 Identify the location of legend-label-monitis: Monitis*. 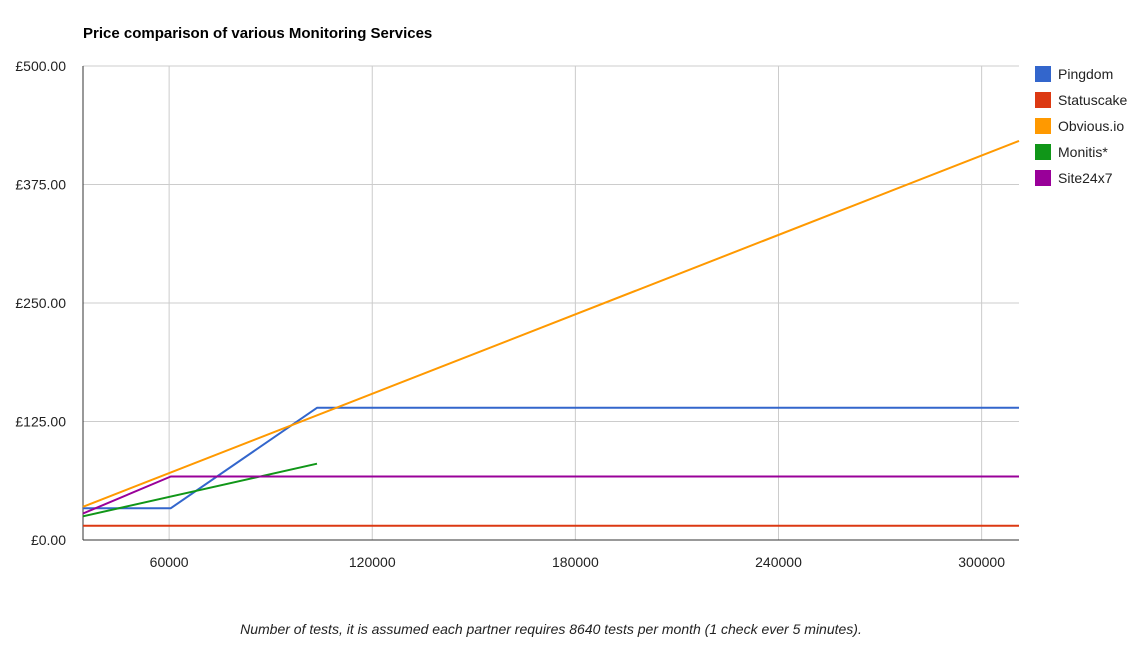
(1083, 152).